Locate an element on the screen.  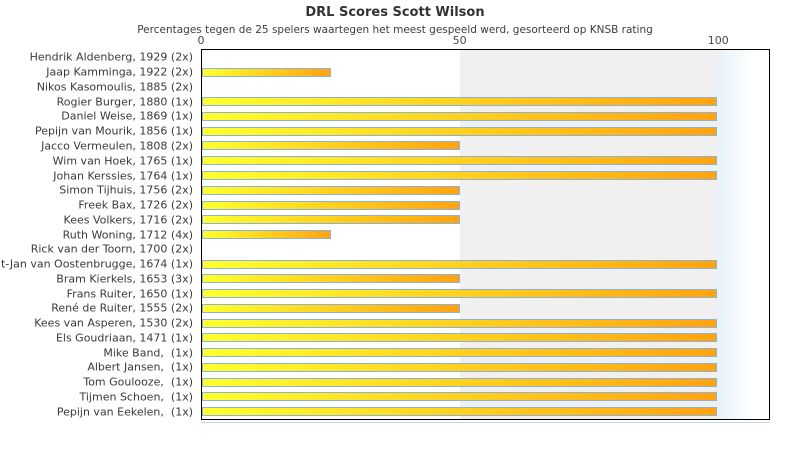
y-label-row: Bram Kierkels, 1653 (3x) is located at coordinates (98, 278).